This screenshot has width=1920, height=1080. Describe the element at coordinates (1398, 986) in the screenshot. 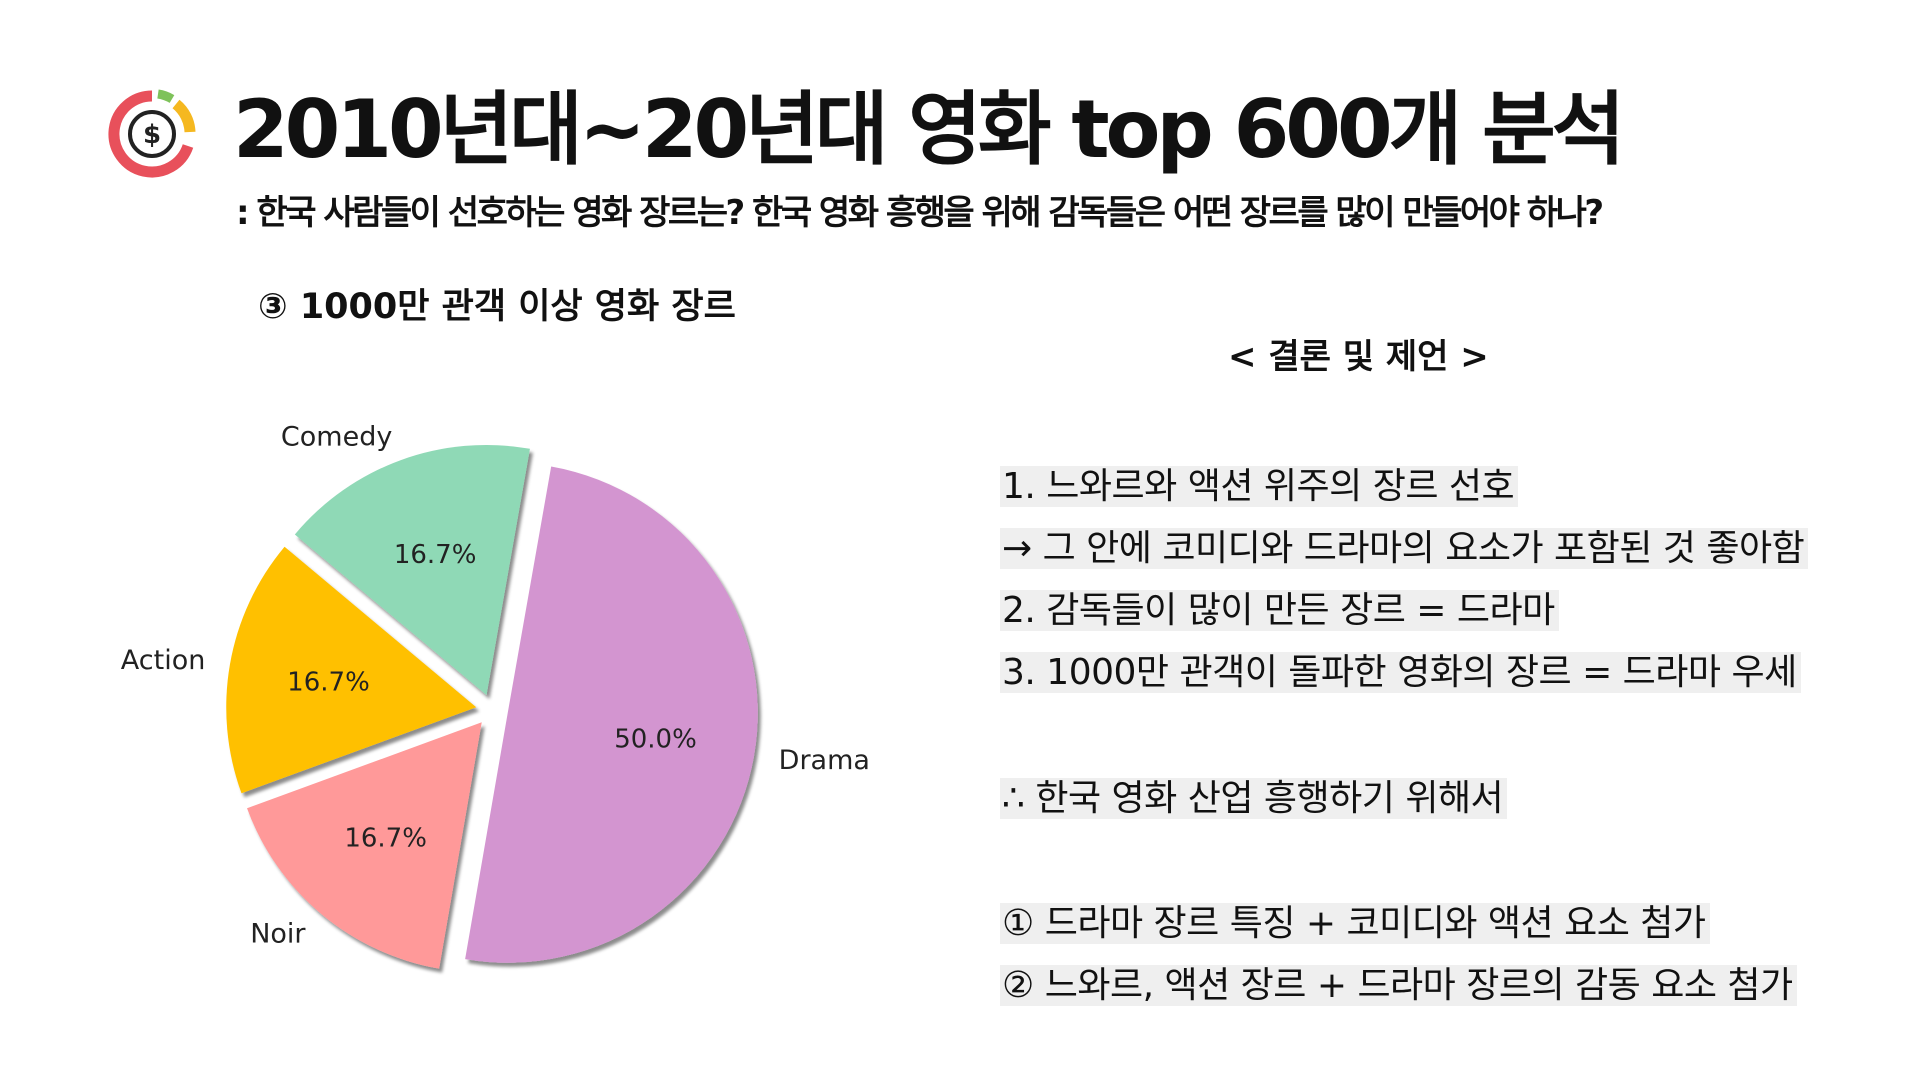

I see `conclusion-line: ② 느와르, 액션 장르 + 드라마 장르의 감동 요소 첨가` at that location.